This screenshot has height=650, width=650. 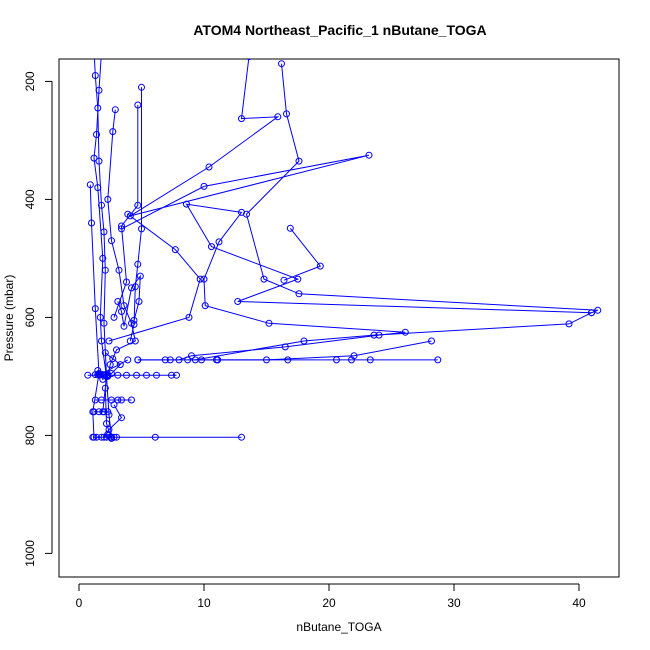 What do you see at coordinates (30, 81) in the screenshot?
I see `y-tick-label: 200` at bounding box center [30, 81].